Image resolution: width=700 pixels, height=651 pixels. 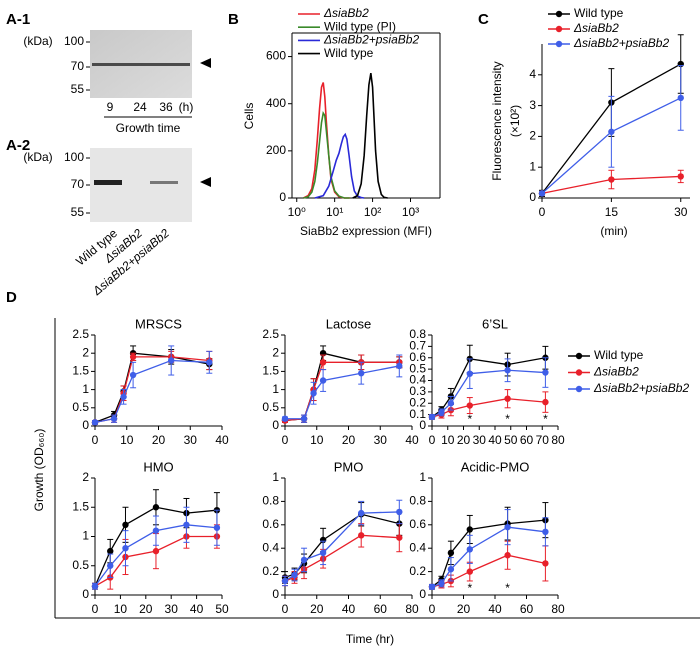 I want to click on chart-title: Acidic-PMO, so click(x=495, y=466).